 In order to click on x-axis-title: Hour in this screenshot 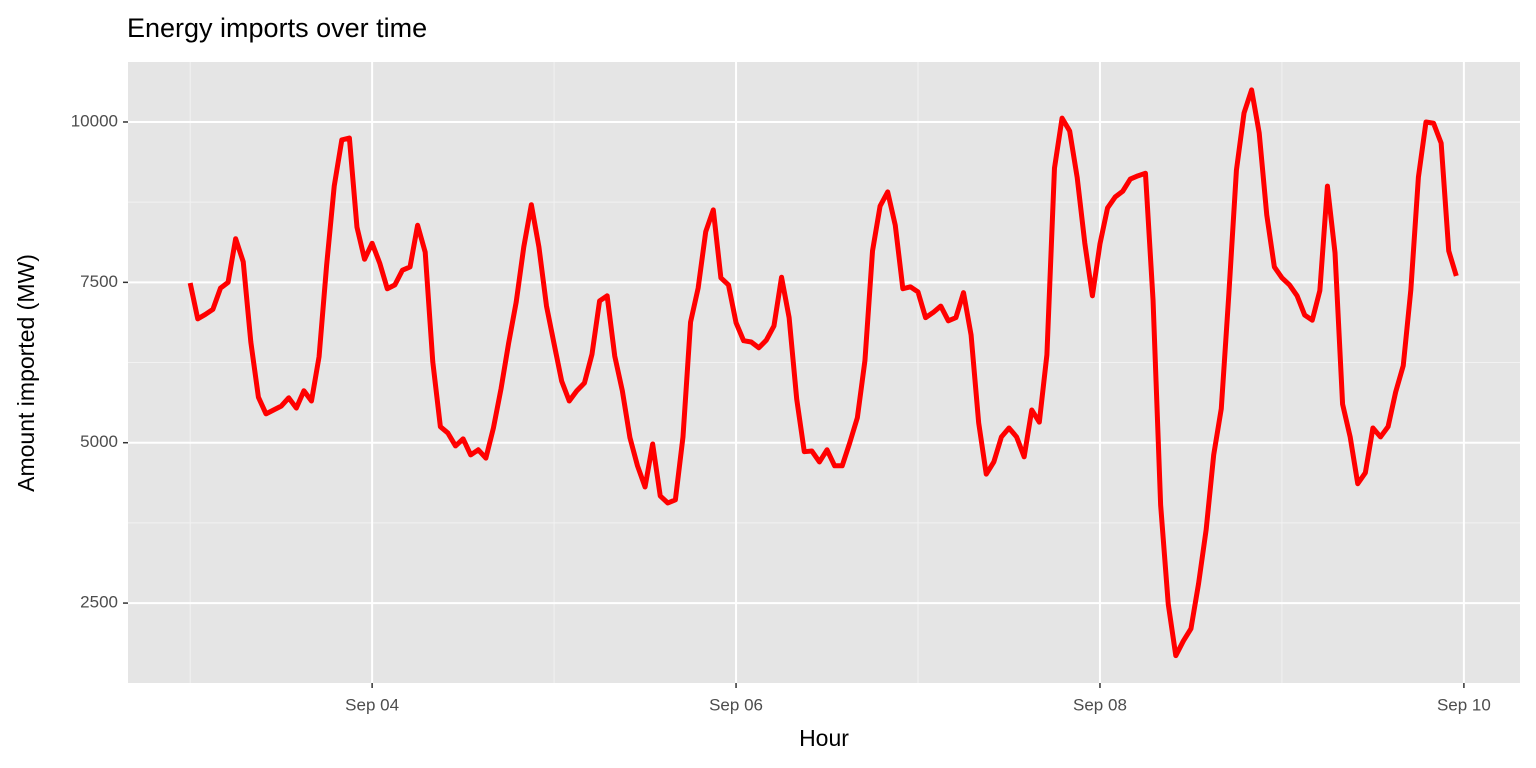, I will do `click(824, 738)`.